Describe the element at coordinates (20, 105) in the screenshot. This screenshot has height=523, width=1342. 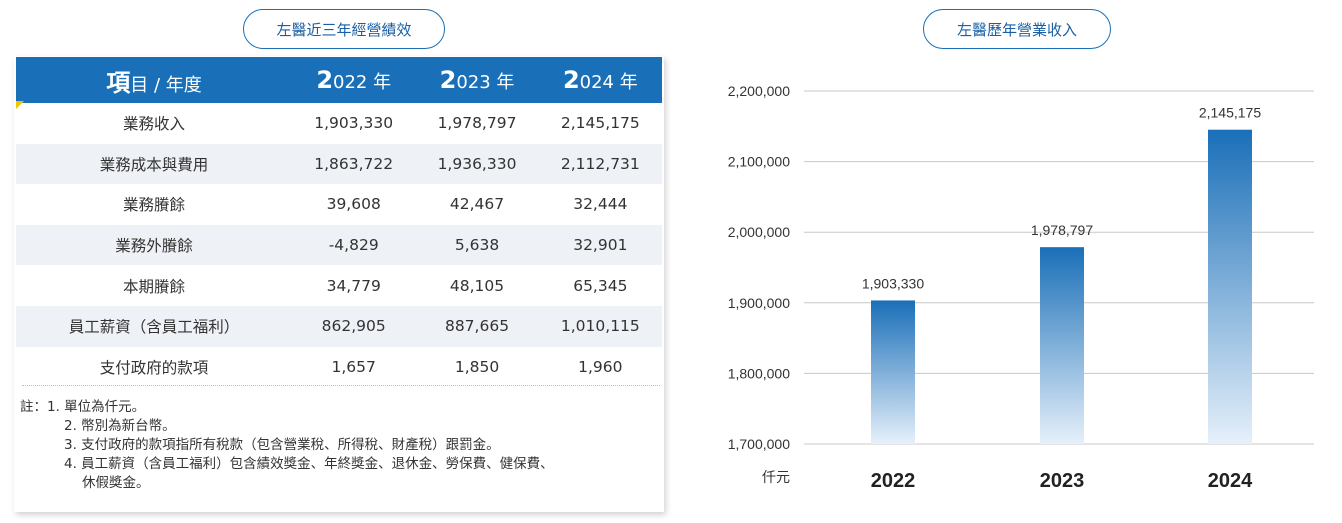
I see `corner-accent` at that location.